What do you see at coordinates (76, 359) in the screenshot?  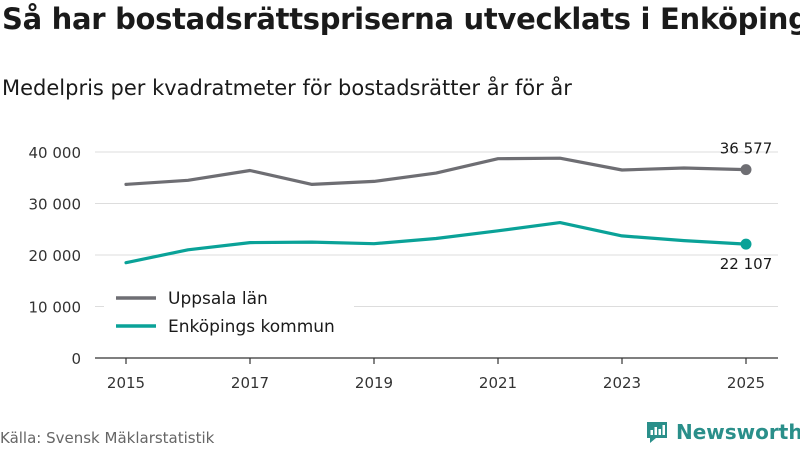 I see `y-tick-label: 0` at bounding box center [76, 359].